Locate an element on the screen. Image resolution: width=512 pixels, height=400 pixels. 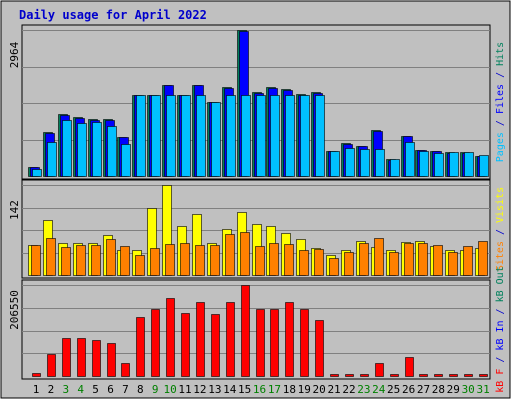
chart-title: Daily usage for April 2022 is located at coordinates (113, 15).